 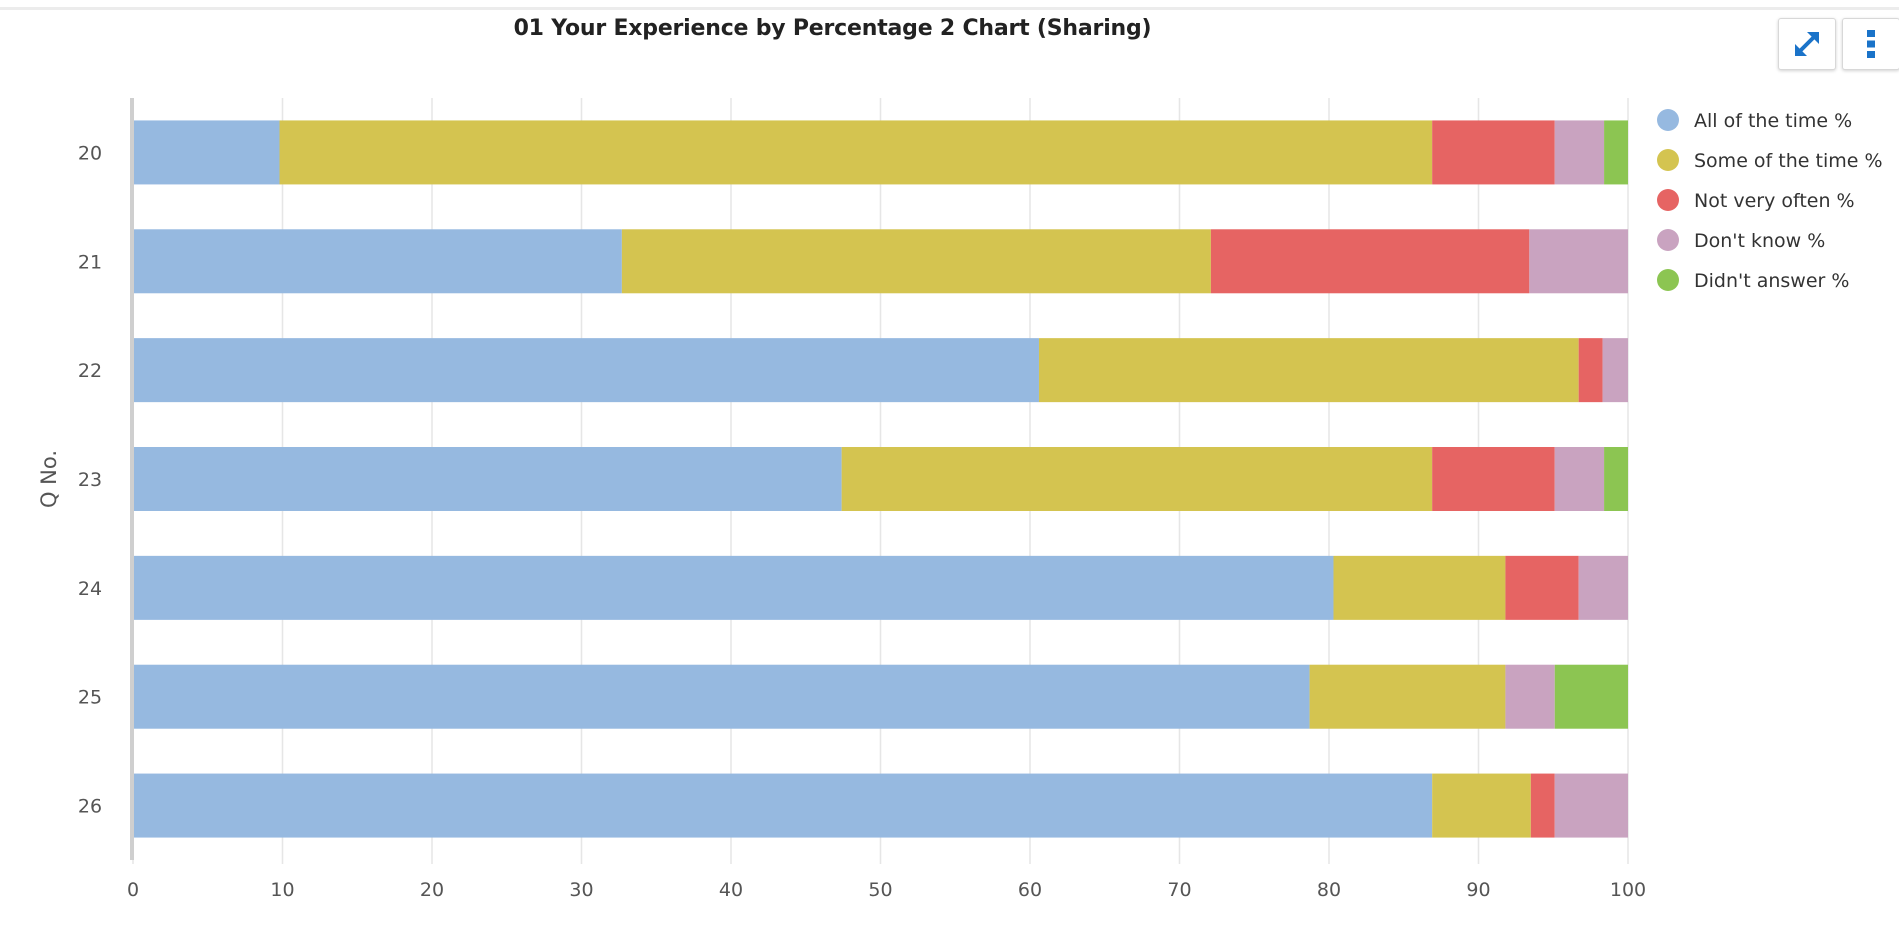 I want to click on legend-item: All of the time %, so click(x=1754, y=120).